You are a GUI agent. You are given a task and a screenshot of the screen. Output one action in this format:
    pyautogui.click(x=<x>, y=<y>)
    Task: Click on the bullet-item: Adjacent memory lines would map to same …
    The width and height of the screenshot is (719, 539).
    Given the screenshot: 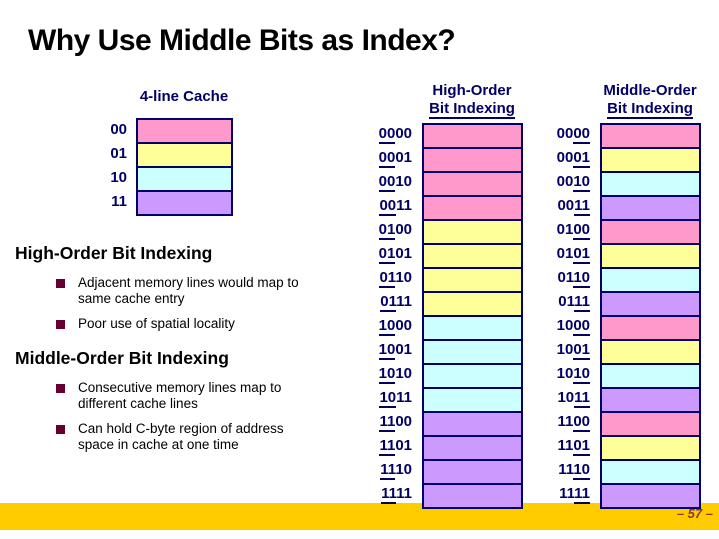 What is the action you would take?
    pyautogui.click(x=210, y=291)
    